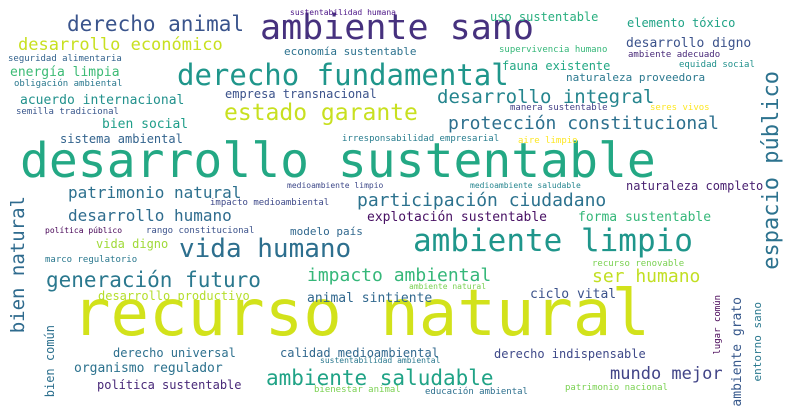 The height and width of the screenshot is (407, 794). What do you see at coordinates (335, 185) in the screenshot?
I see `word-medioambiente-limpio: medioambiente limpio` at bounding box center [335, 185].